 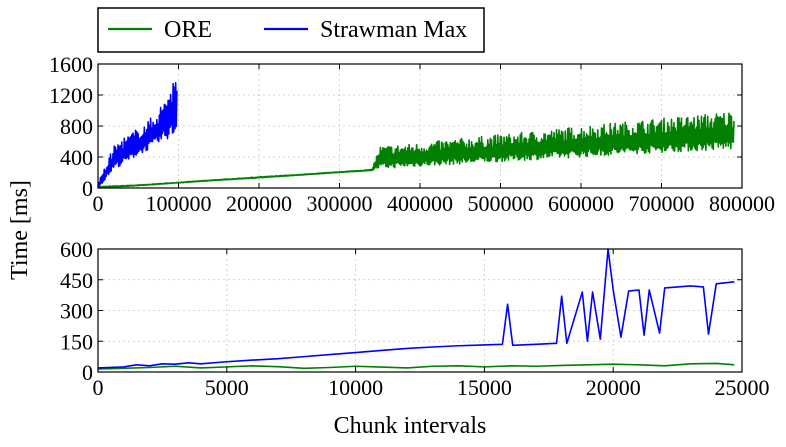 I want to click on bottom-x-tick-label: 15000, so click(x=484, y=387).